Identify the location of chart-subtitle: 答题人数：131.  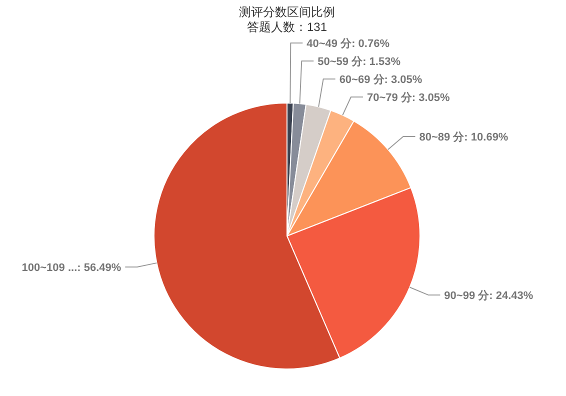
(287, 27).